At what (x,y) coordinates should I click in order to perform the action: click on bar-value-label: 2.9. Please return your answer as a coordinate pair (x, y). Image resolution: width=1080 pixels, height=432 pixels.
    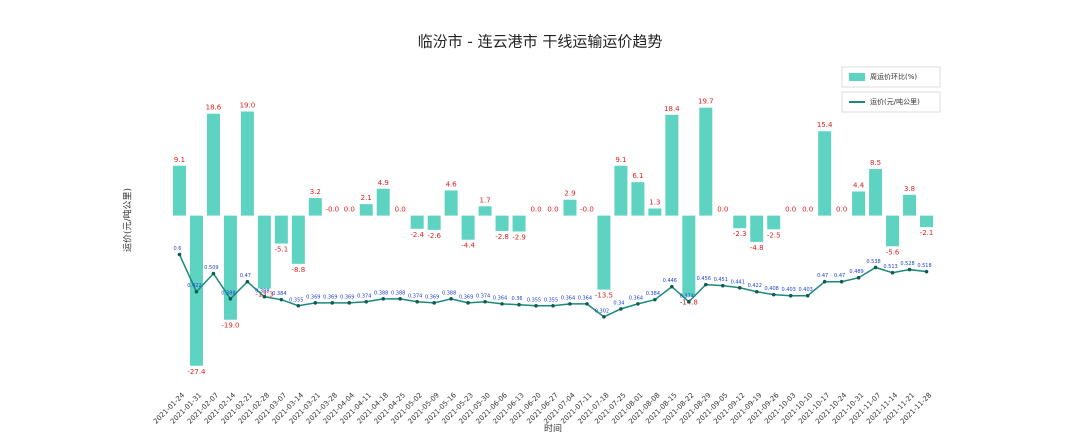
    Looking at the image, I should click on (569, 194).